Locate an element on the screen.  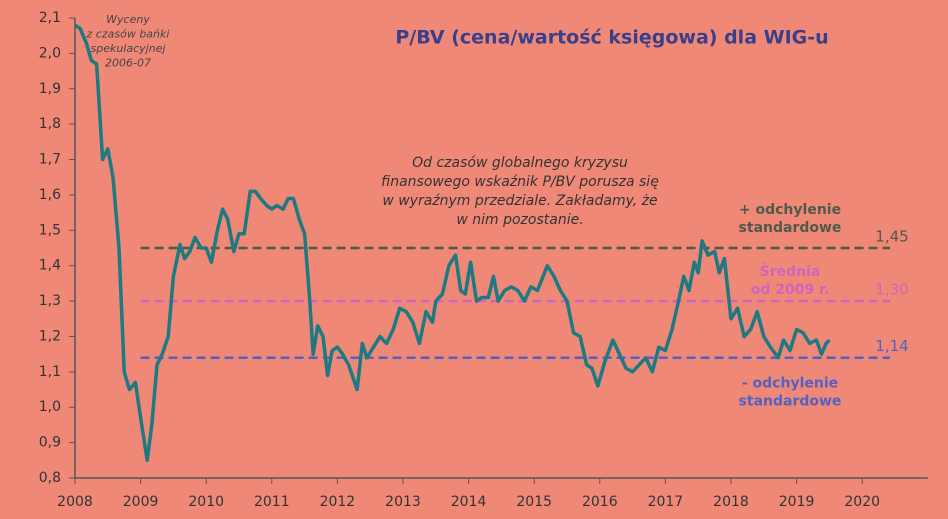
annotation: w nim pozostanie. is located at coordinates (519, 220).